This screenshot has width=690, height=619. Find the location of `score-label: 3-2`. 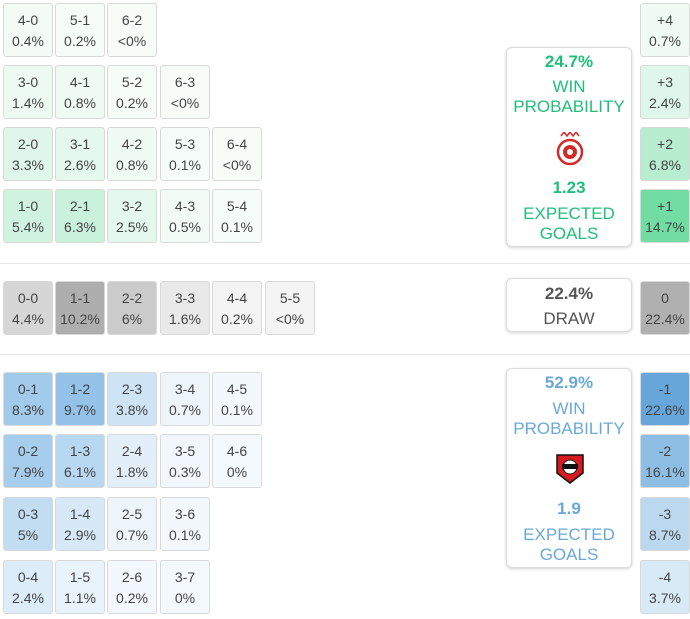

score-label: 3-2 is located at coordinates (132, 206).